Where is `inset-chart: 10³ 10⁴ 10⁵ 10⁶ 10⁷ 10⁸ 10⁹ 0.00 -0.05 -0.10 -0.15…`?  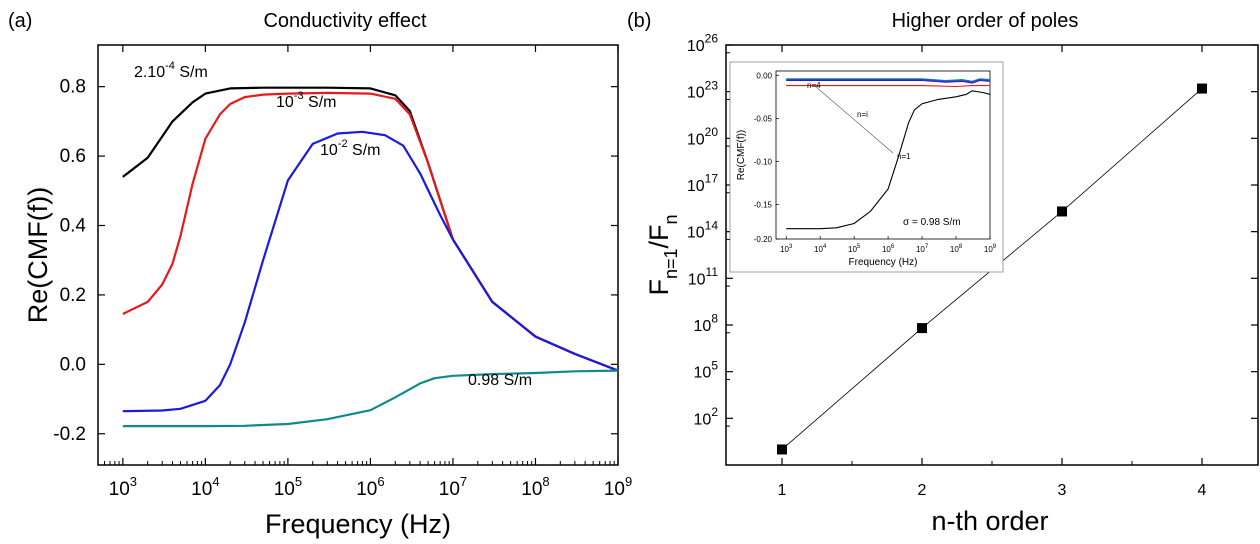
inset-chart: 10³ 10⁴ 10⁵ 10⁶ 10⁷ 10⁸ 10⁹ 0.00 -0.05 -0.10 -0.15… is located at coordinates (866, 167).